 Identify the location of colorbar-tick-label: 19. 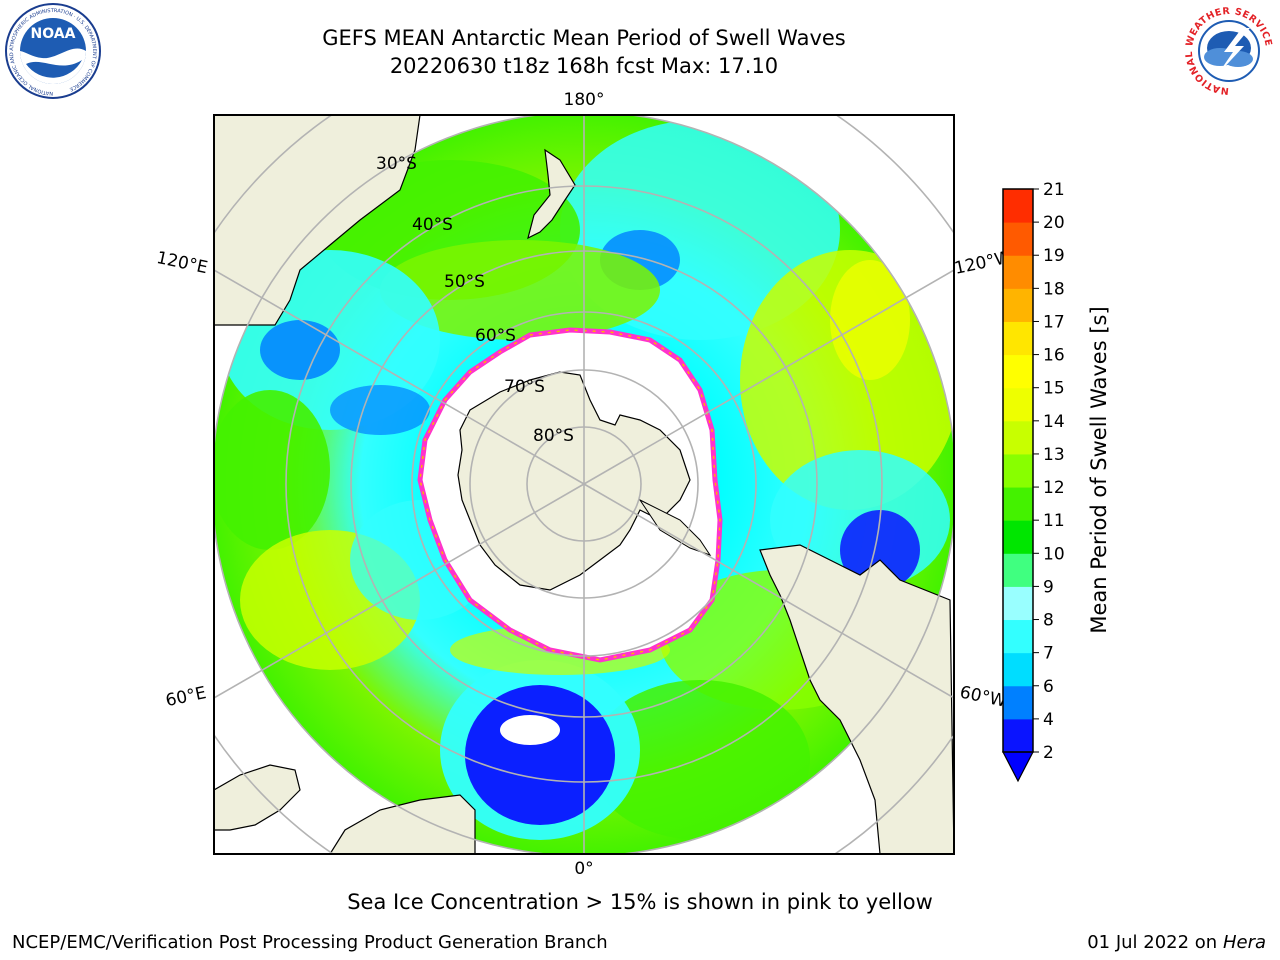
(1054, 256).